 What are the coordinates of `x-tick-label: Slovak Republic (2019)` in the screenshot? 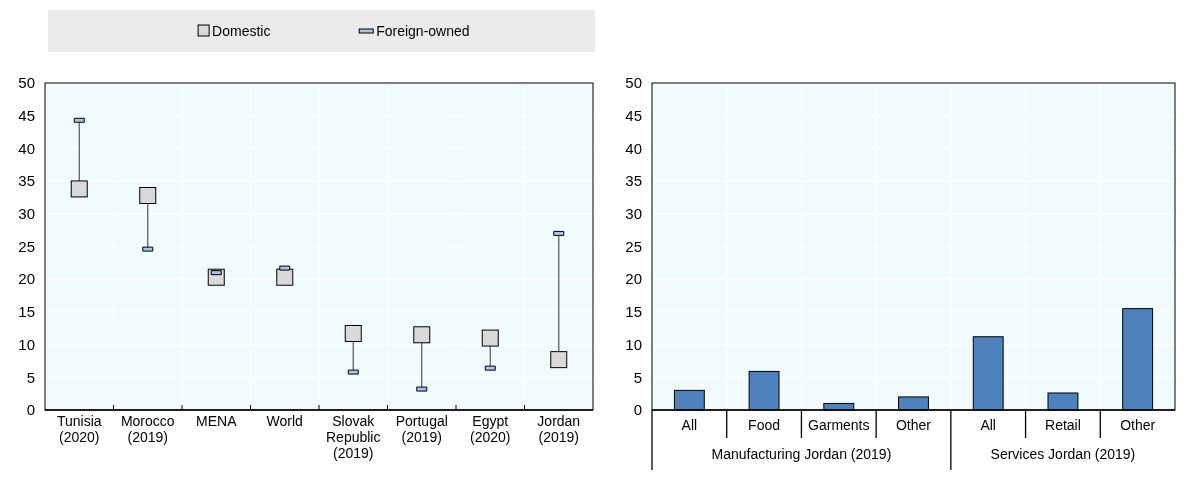 It's located at (353, 437).